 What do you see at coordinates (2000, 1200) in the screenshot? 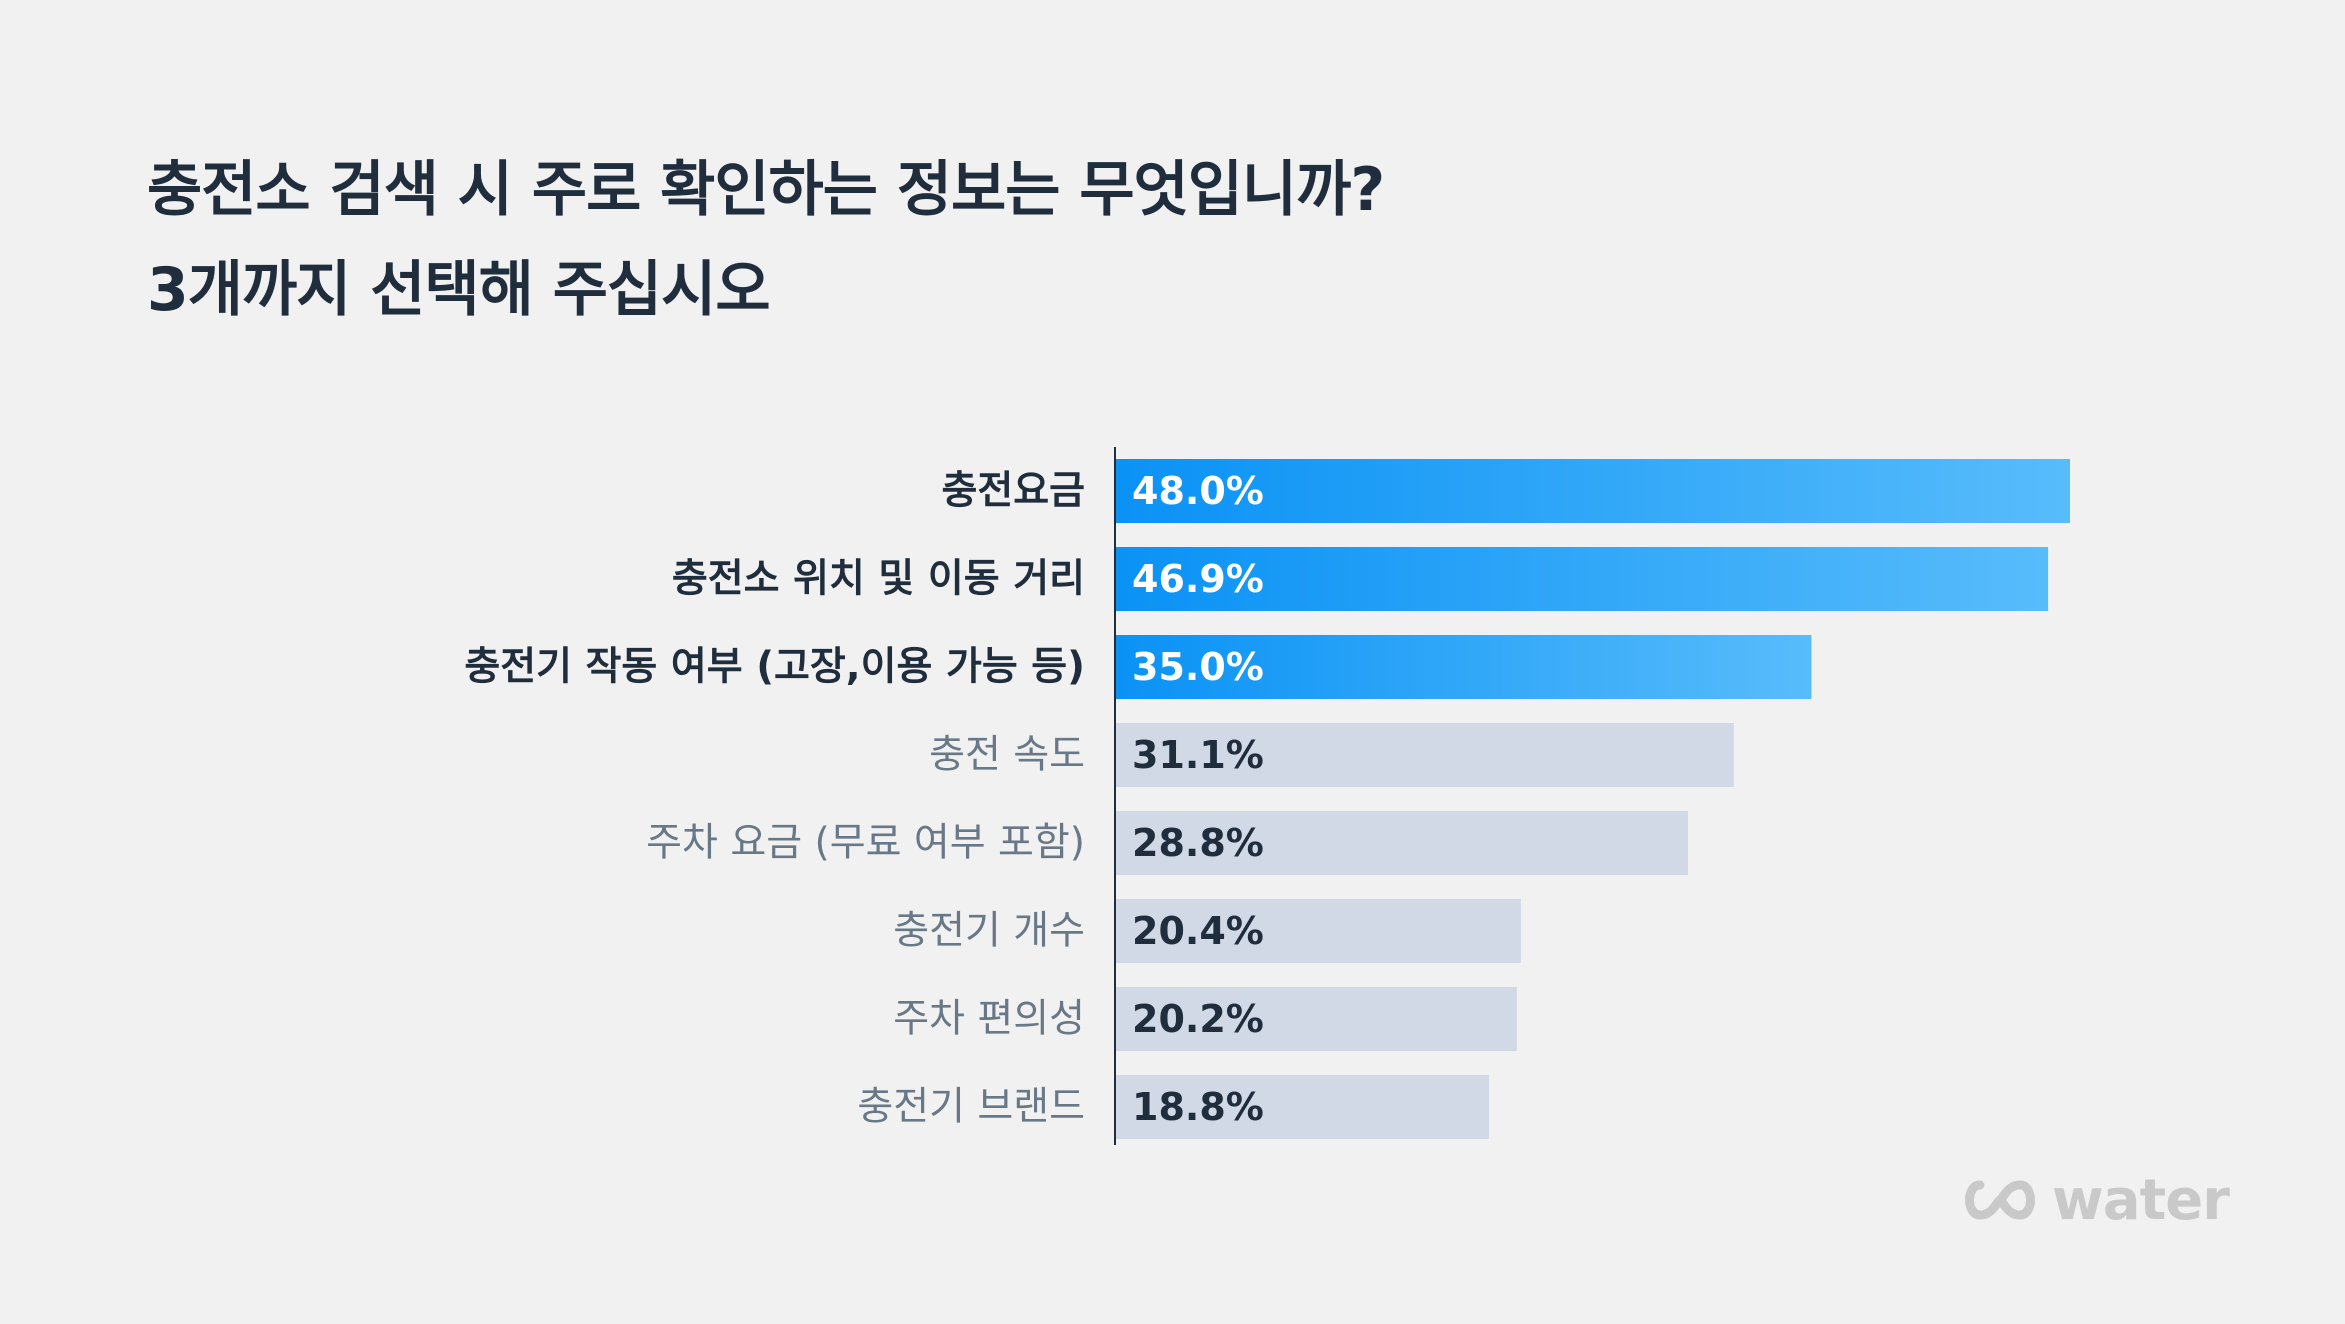
I see `infinity-icon` at bounding box center [2000, 1200].